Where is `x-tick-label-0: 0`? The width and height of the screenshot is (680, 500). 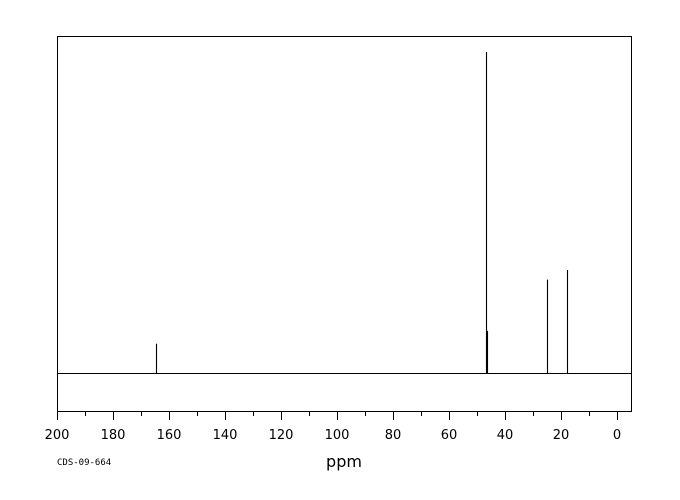 x-tick-label-0: 0 is located at coordinates (617, 435).